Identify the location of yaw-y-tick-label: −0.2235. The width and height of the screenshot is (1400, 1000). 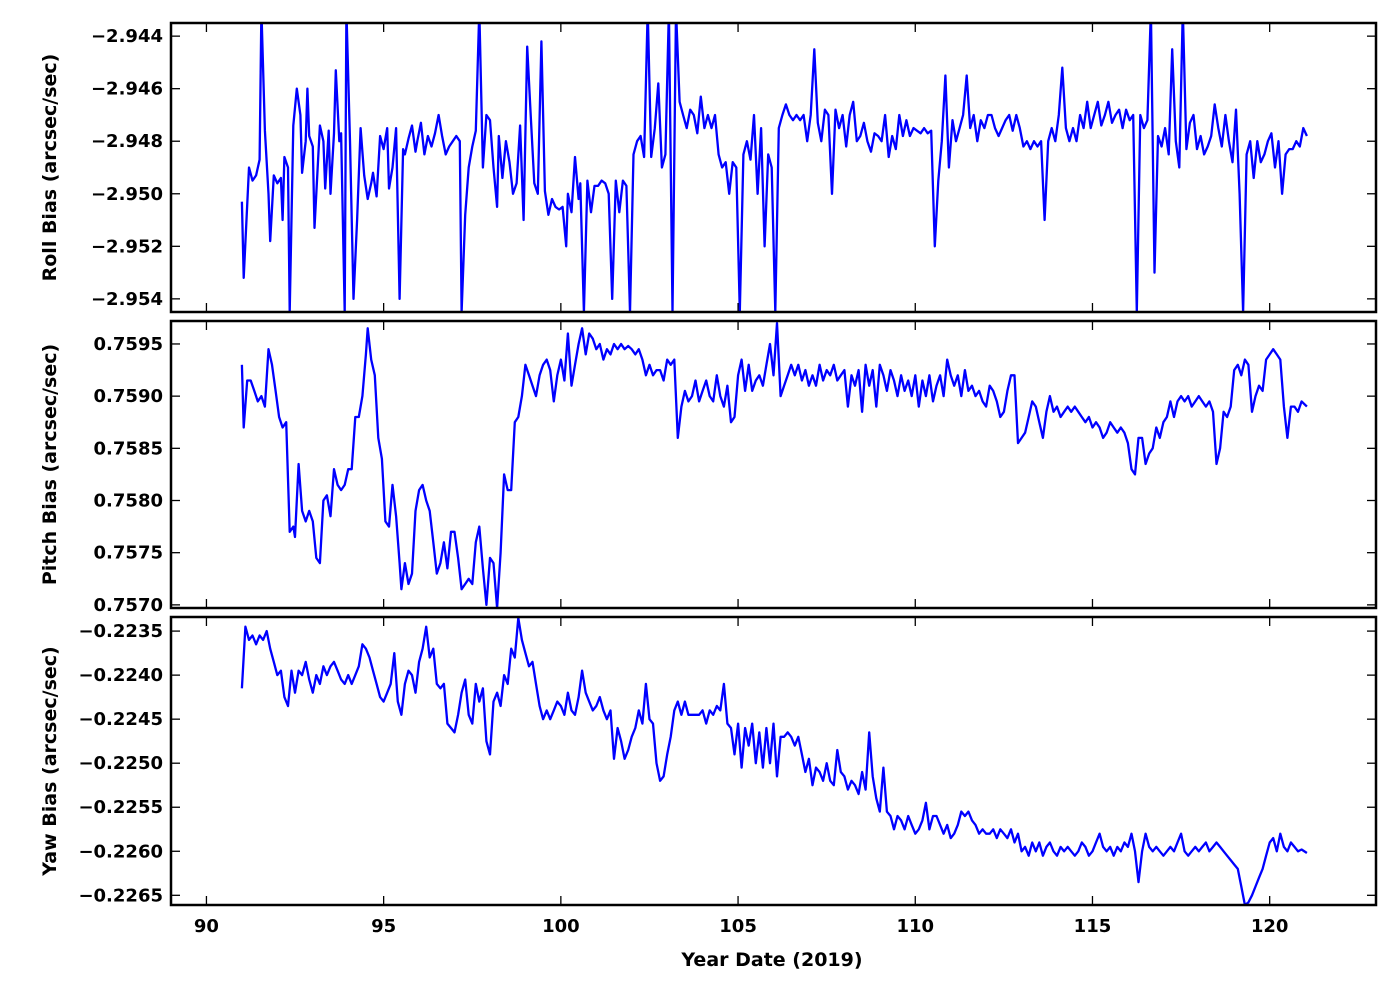
(120, 631).